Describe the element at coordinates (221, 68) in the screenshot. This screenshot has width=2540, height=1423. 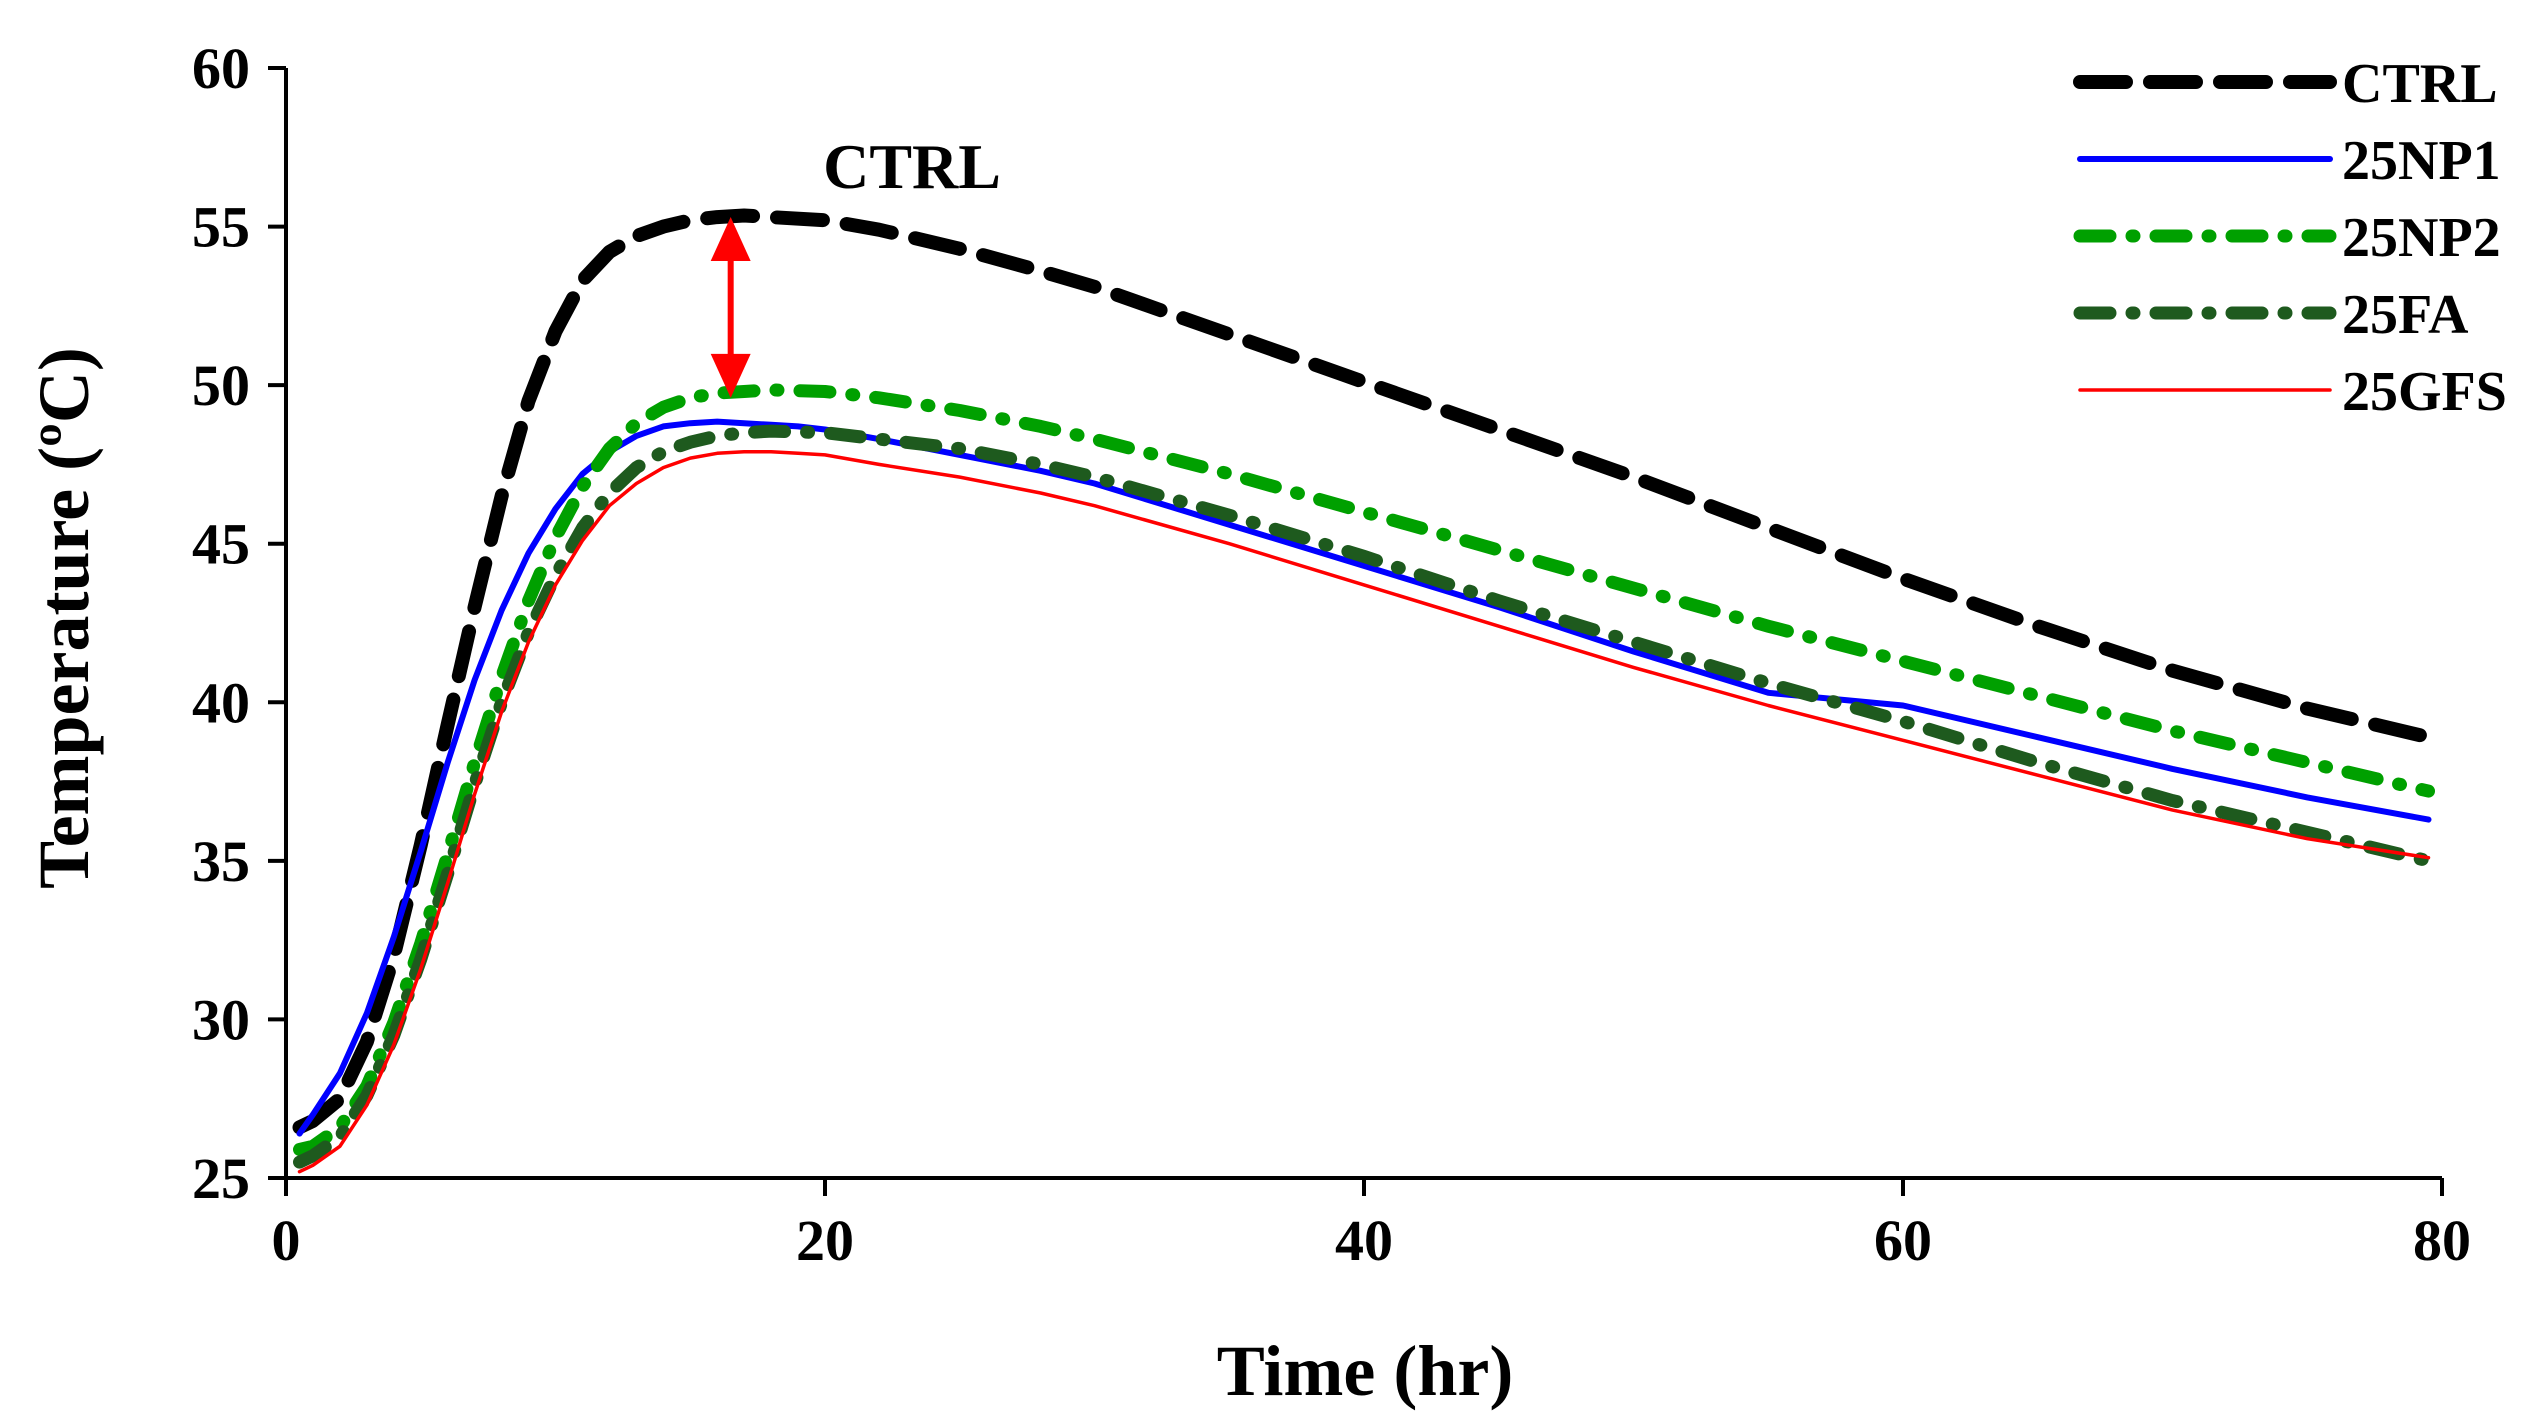
I see `y-tick-label: 60` at that location.